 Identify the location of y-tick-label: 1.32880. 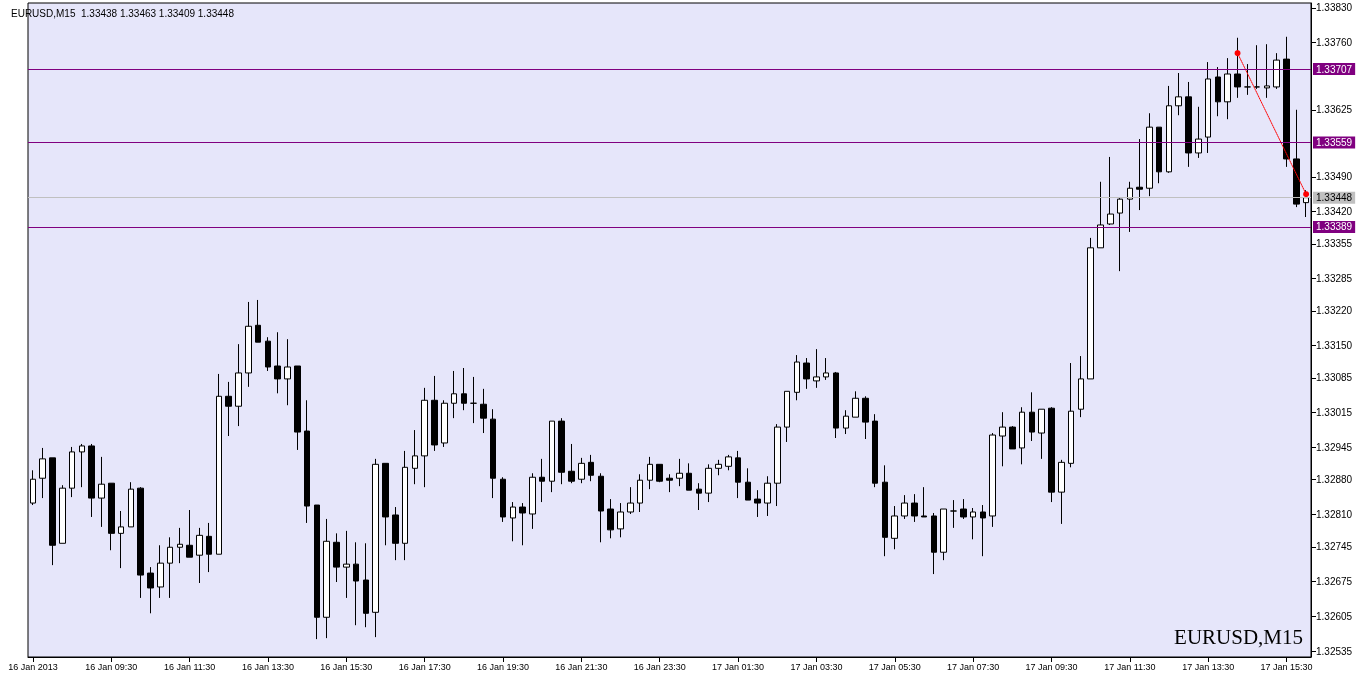
(1334, 480).